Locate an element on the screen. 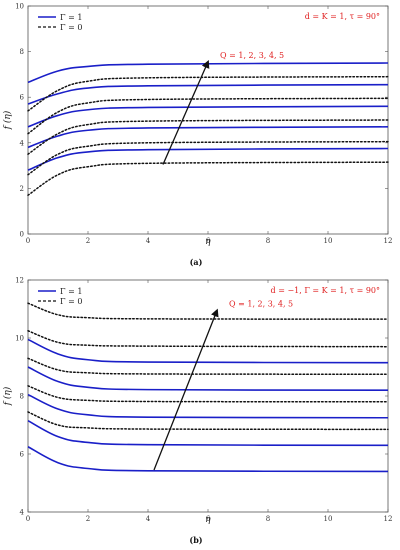  params-annotation: d = K = 1, τ = 90° is located at coordinates (342, 16).